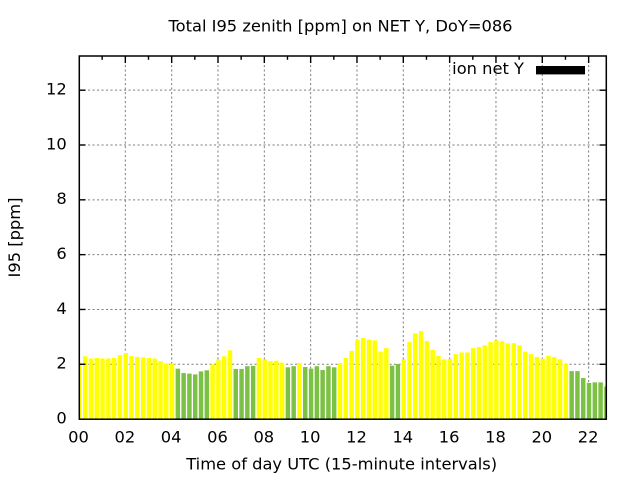 The width and height of the screenshot is (640, 484). What do you see at coordinates (495, 437) in the screenshot?
I see `svg-text: 18` at bounding box center [495, 437].